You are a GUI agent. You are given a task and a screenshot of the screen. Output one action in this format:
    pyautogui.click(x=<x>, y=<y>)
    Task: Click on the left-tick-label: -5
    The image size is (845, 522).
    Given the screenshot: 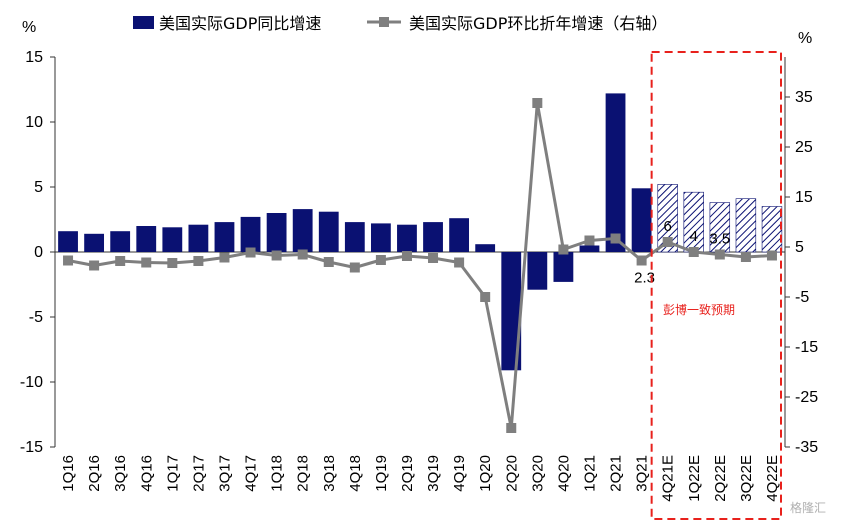 What is the action you would take?
    pyautogui.click(x=36, y=317)
    